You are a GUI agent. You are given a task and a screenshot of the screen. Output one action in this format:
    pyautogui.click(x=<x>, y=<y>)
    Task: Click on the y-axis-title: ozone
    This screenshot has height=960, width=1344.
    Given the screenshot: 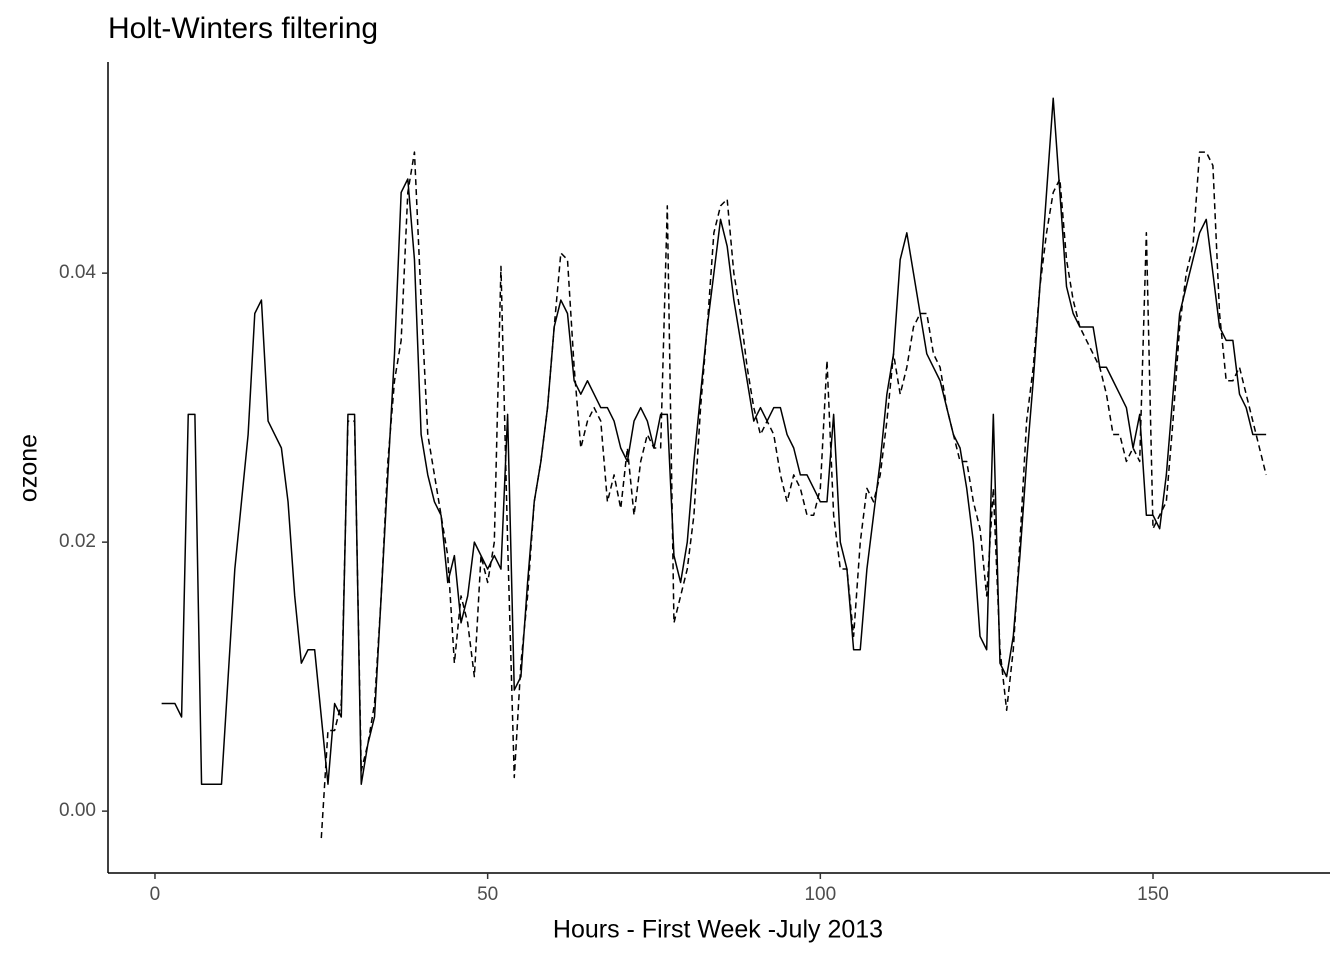 What is the action you would take?
    pyautogui.click(x=29, y=468)
    